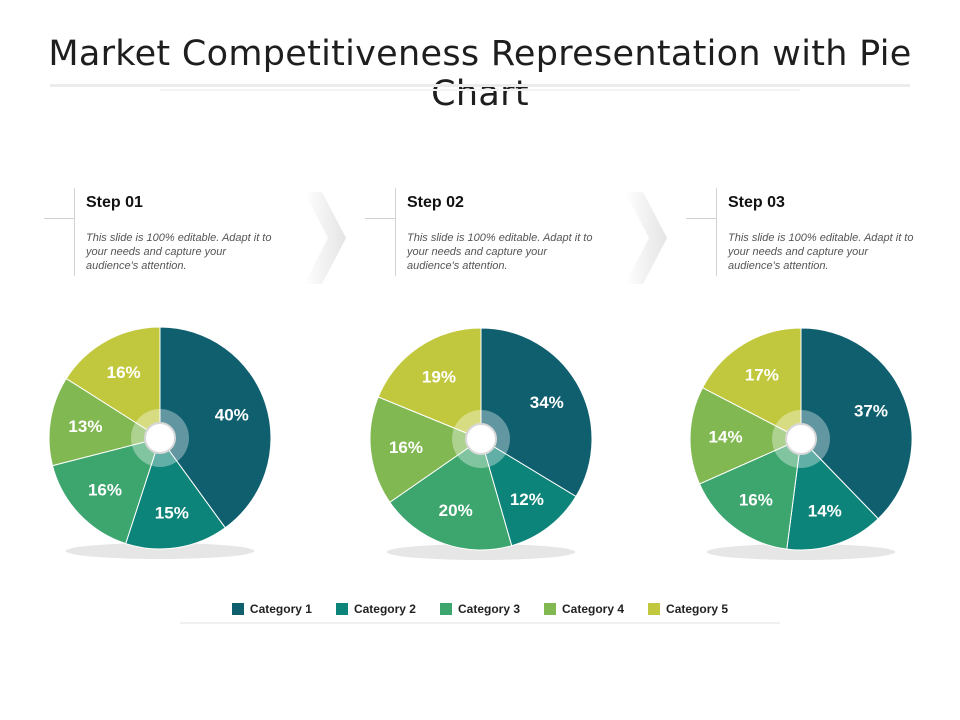 This screenshot has width=960, height=720. What do you see at coordinates (85, 426) in the screenshot?
I see `slice-label: 13%` at bounding box center [85, 426].